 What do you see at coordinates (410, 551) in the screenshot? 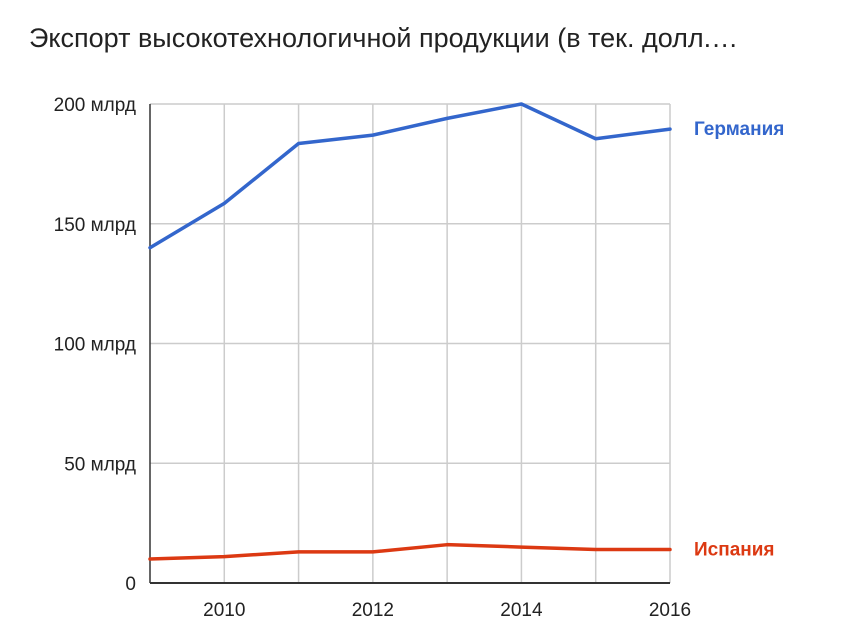
I see `series-line-spain` at bounding box center [410, 551].